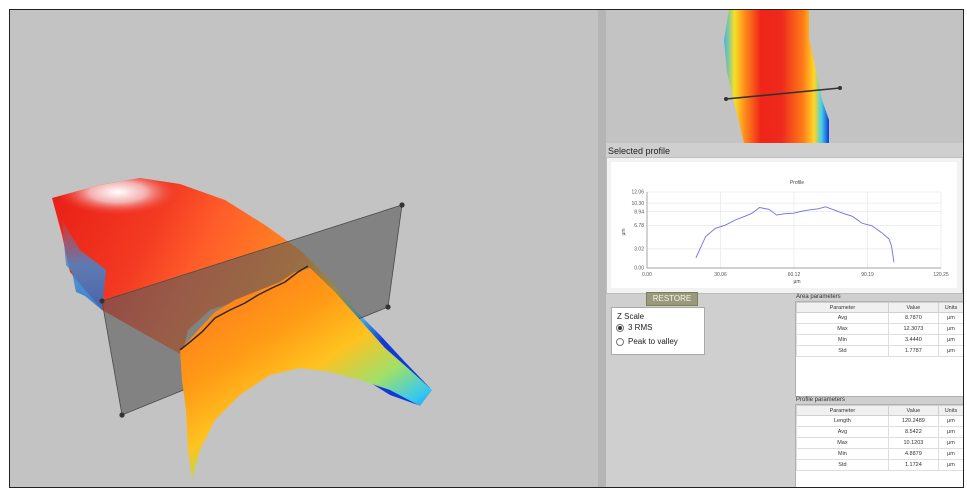 The height and width of the screenshot is (491, 967). What do you see at coordinates (639, 226) in the screenshot?
I see `y-tick-label: 6.78` at bounding box center [639, 226].